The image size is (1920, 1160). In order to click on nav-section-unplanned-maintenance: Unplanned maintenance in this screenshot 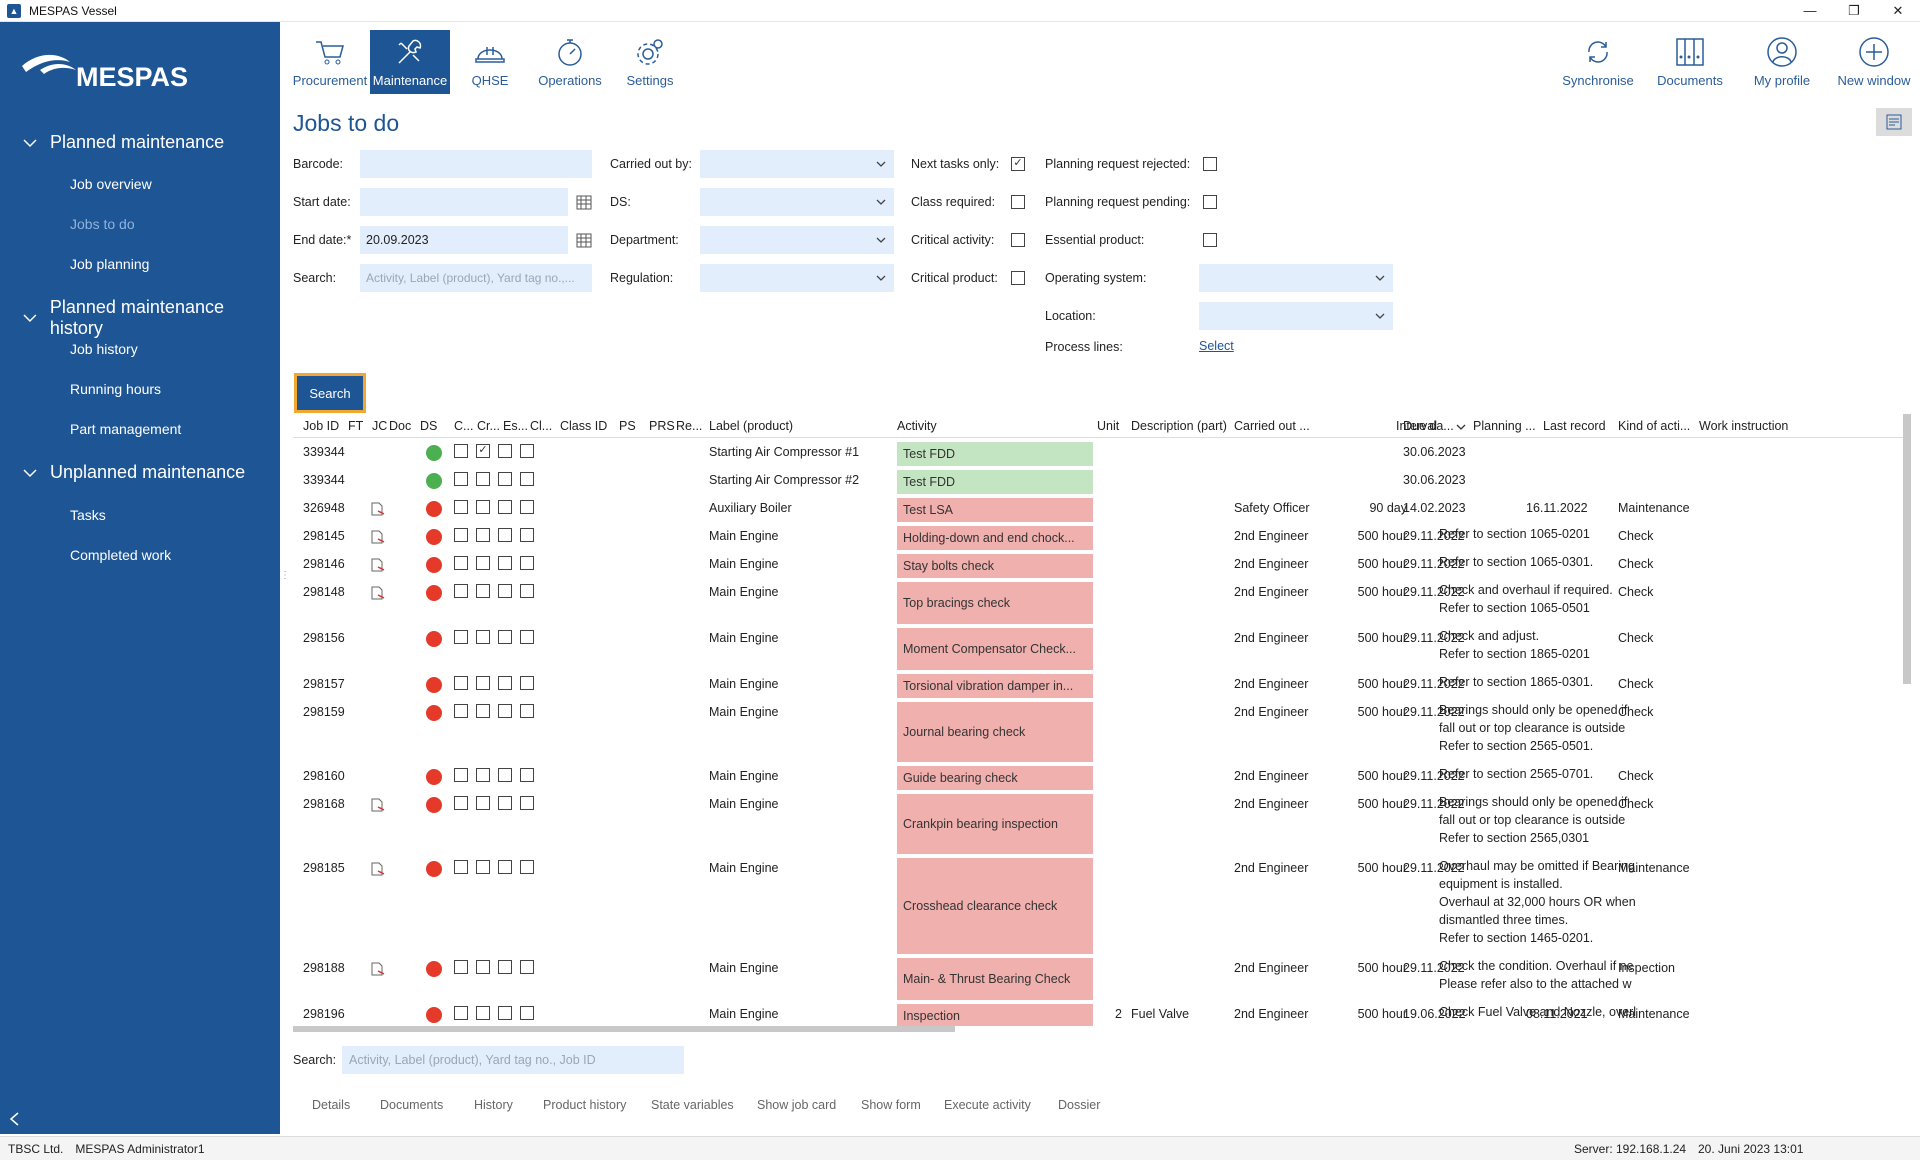, I will do `click(140, 472)`.